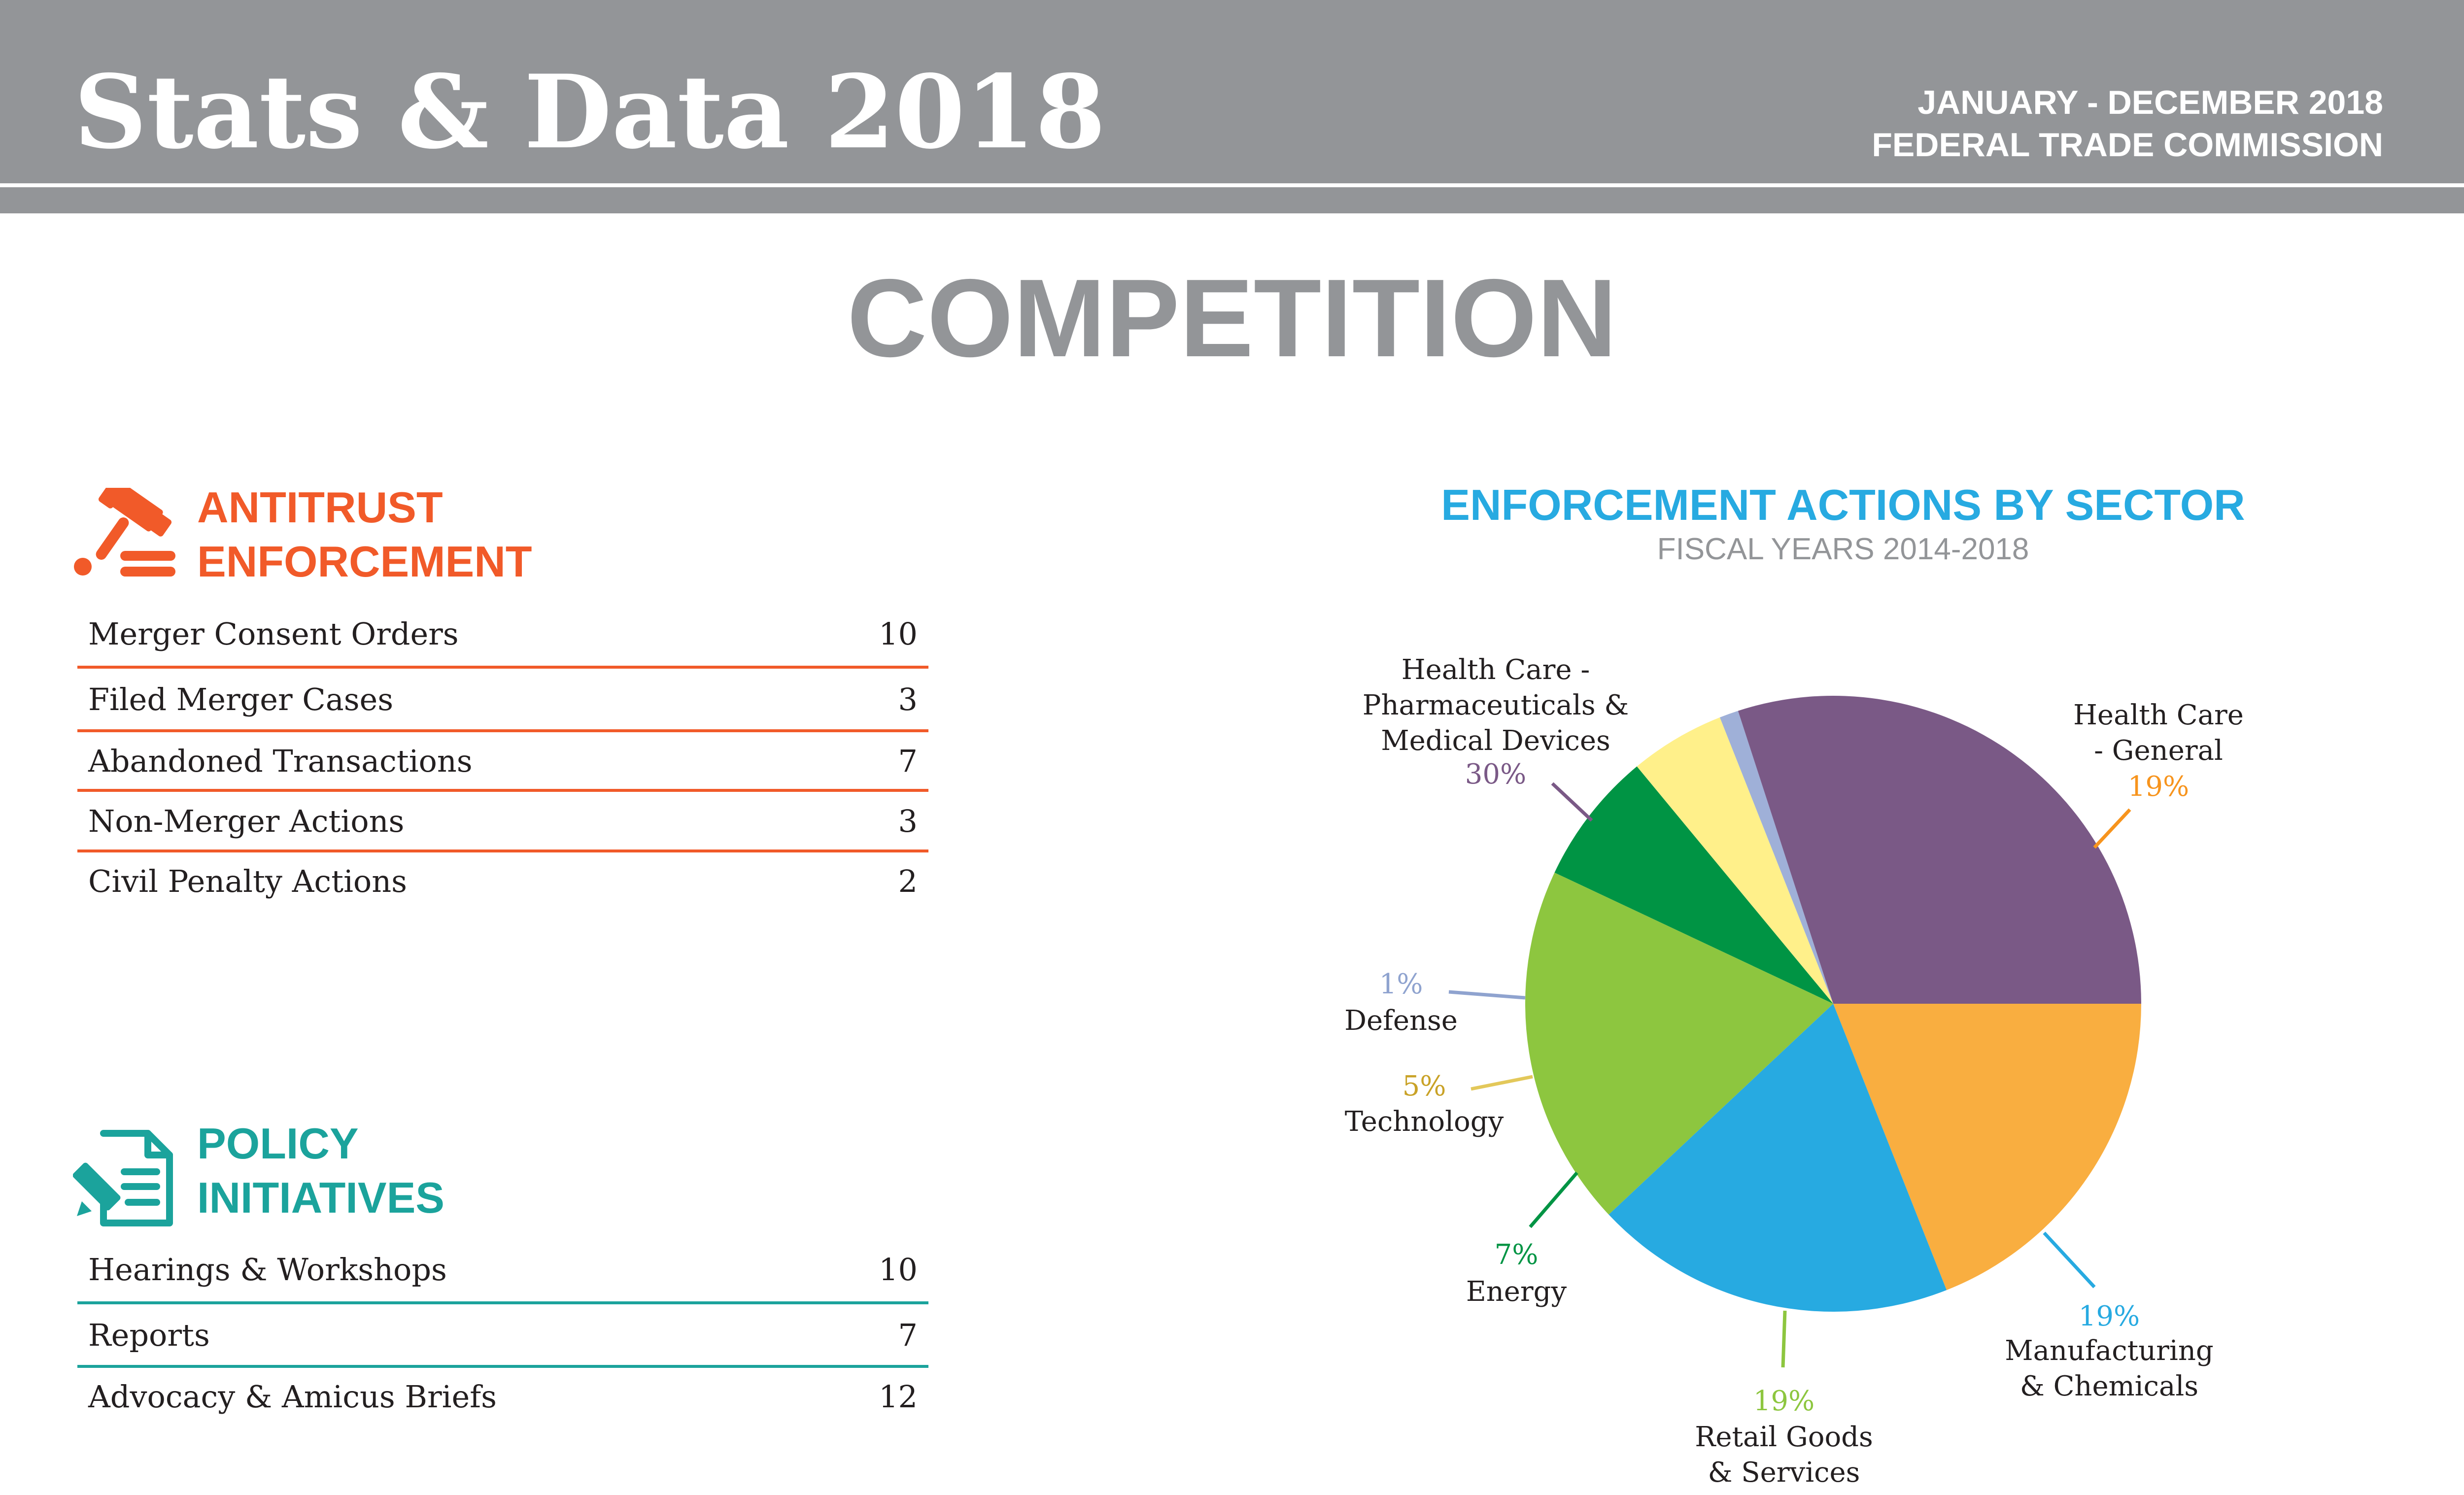 The height and width of the screenshot is (1495, 2464). I want to click on slice-label: & Services, so click(1784, 1473).